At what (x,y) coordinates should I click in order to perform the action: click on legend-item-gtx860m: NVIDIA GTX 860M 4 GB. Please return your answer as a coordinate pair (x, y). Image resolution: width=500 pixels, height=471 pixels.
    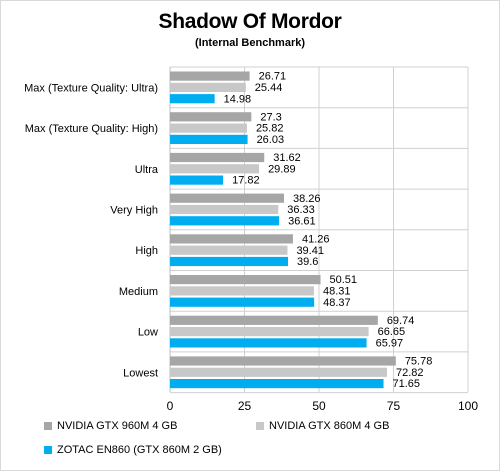
    Looking at the image, I should click on (322, 426).